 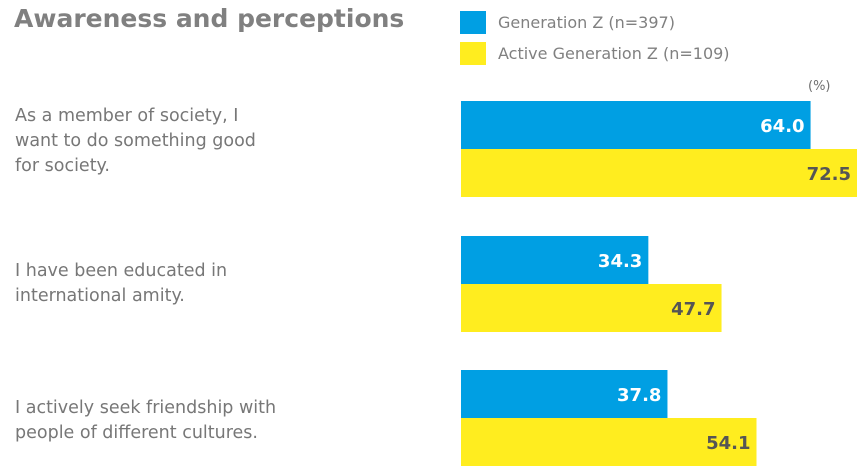 I want to click on category-label-3-line-2: people of different cultures., so click(x=136, y=433).